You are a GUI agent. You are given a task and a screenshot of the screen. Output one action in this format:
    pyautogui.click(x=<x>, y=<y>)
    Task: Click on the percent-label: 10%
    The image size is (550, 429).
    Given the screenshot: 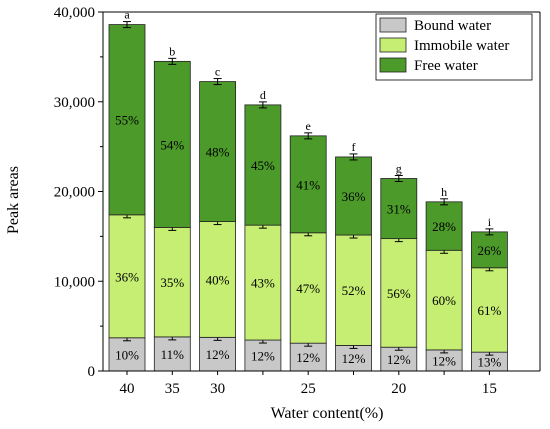 What is the action you would take?
    pyautogui.click(x=127, y=354)
    